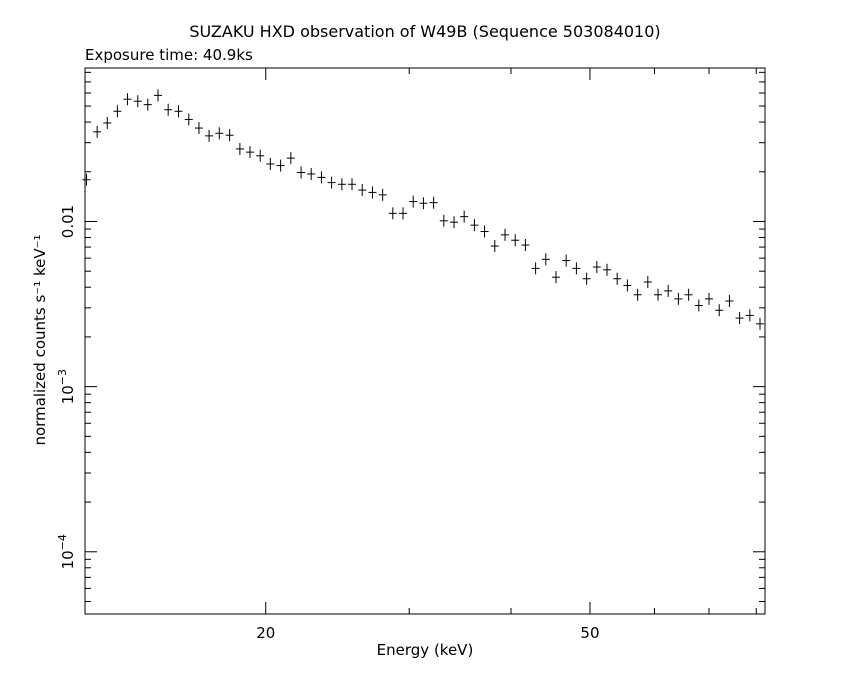 The height and width of the screenshot is (680, 850). Describe the element at coordinates (66, 386) in the screenshot. I see `y-tick-label: 10−3` at that location.